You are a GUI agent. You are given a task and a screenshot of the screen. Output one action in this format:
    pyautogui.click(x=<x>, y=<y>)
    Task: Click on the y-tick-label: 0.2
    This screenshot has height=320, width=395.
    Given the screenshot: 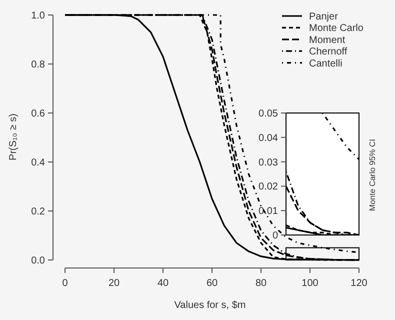 What is the action you would take?
    pyautogui.click(x=38, y=212)
    